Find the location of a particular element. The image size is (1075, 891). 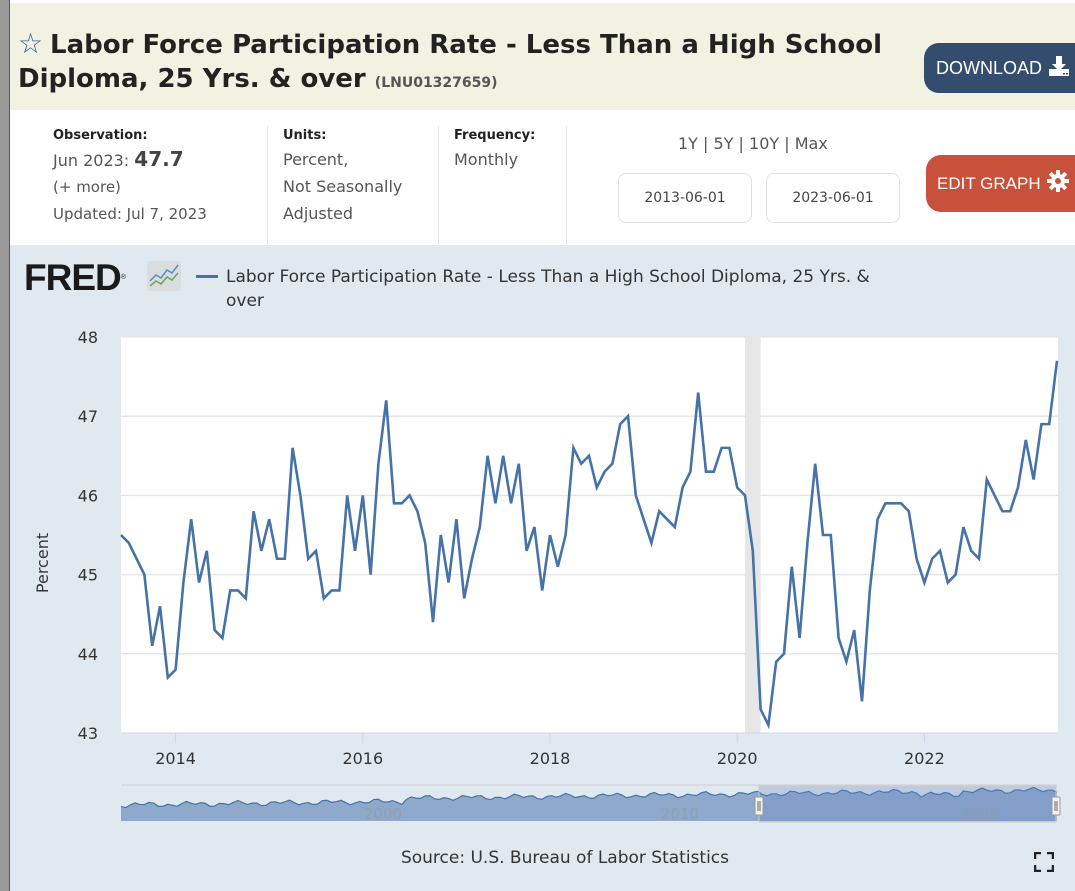

navigator-tick-label: 2010 is located at coordinates (680, 814).